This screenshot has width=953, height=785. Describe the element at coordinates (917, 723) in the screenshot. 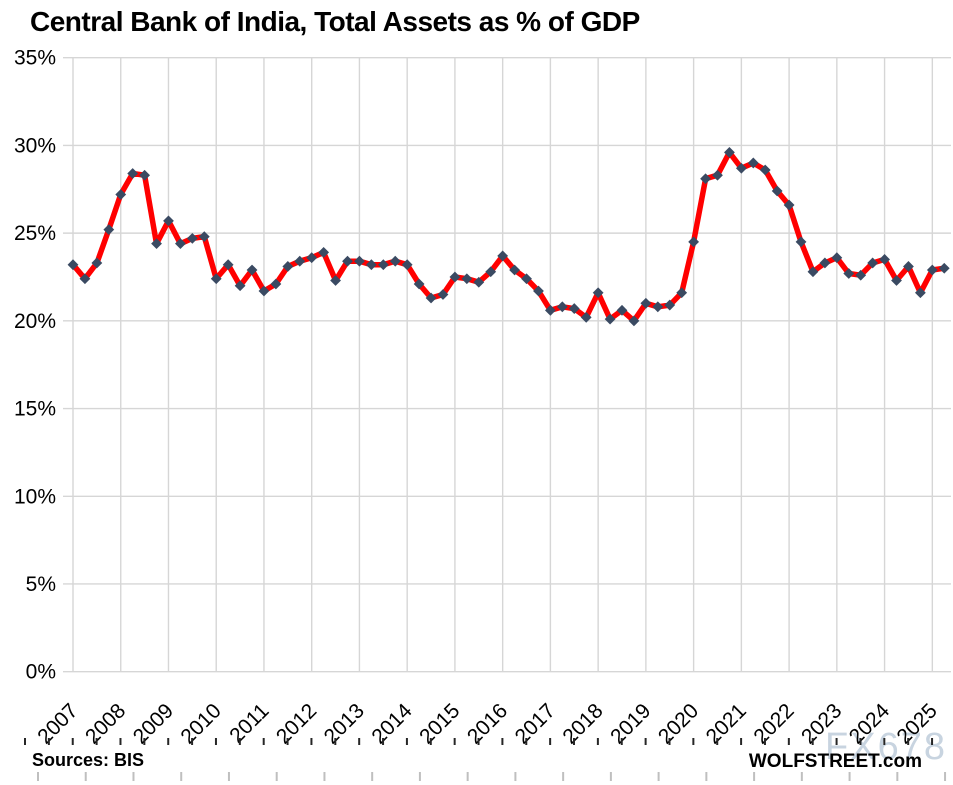

I see `x-axis-label: 2025` at that location.